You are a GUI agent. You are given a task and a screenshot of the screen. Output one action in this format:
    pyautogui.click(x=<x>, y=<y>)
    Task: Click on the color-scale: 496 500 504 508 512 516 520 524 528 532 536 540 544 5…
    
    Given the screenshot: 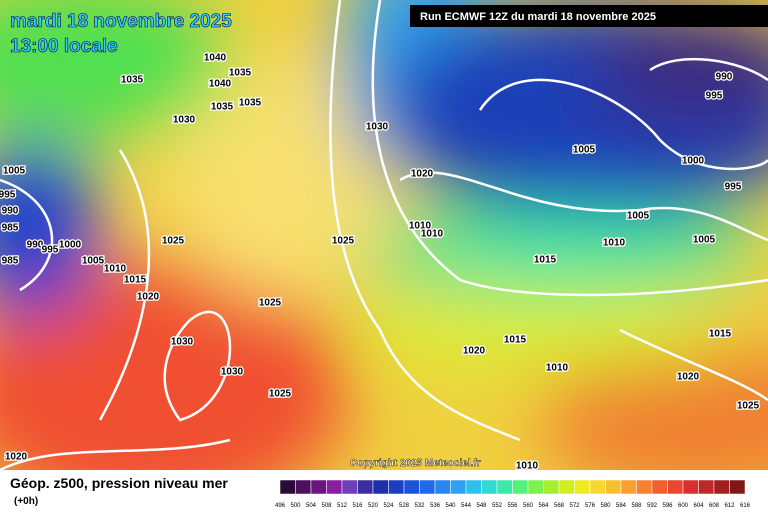 What is the action you would take?
    pyautogui.click(x=513, y=494)
    